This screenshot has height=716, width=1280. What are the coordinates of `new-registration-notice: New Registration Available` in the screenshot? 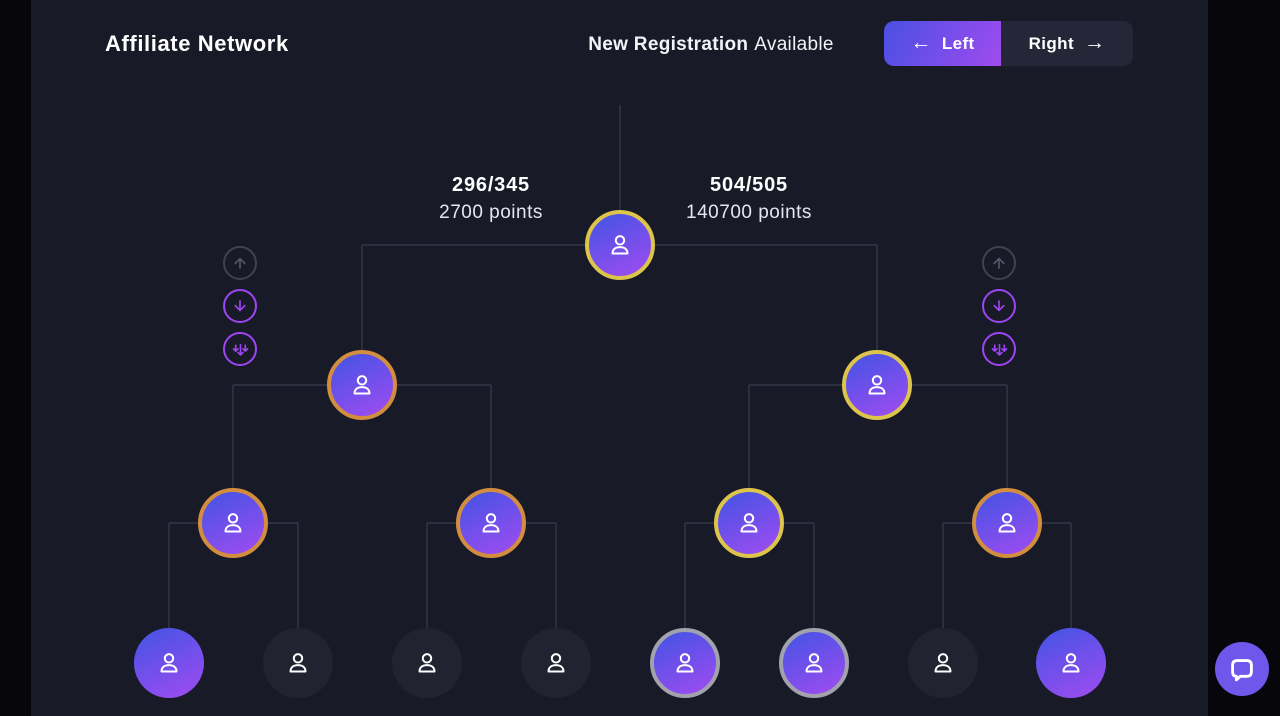 It's located at (711, 45).